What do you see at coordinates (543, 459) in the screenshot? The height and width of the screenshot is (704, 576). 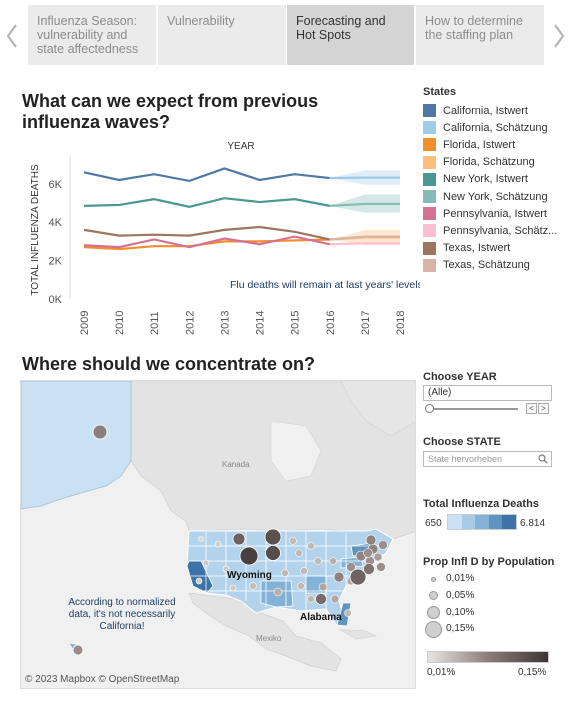 I see `search-icon` at bounding box center [543, 459].